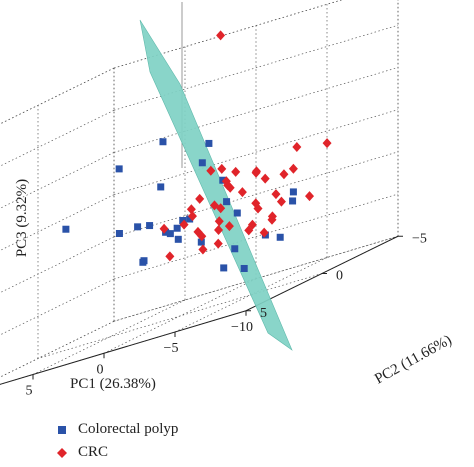 The height and width of the screenshot is (467, 474). I want to click on legend-item-crc: CRC, so click(117, 452).